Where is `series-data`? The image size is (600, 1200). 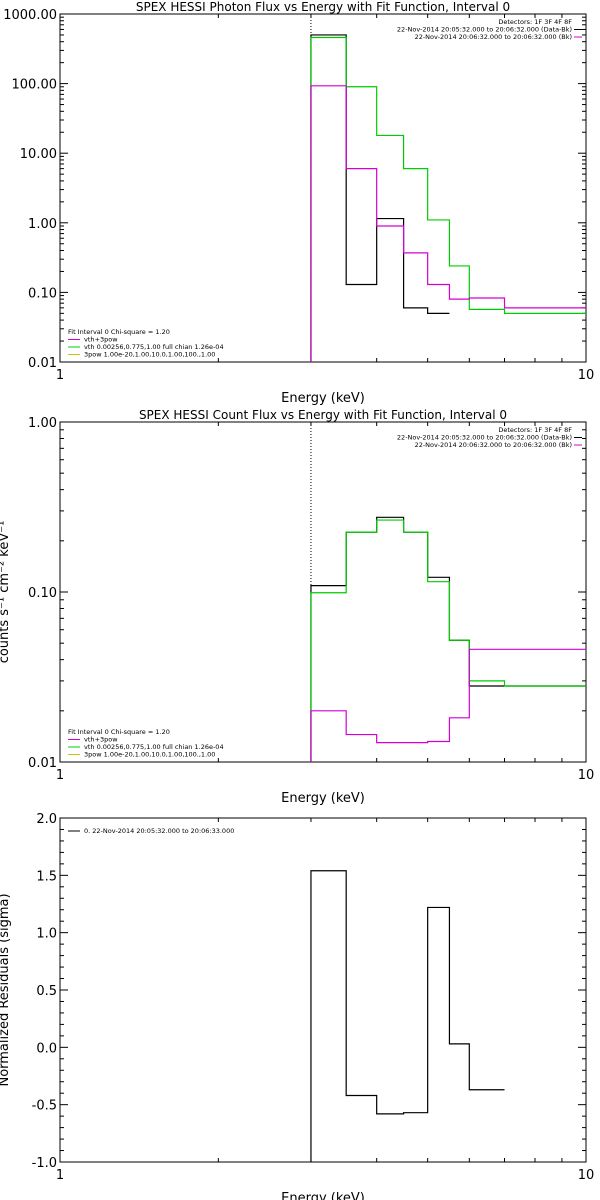 series-data is located at coordinates (380, 198).